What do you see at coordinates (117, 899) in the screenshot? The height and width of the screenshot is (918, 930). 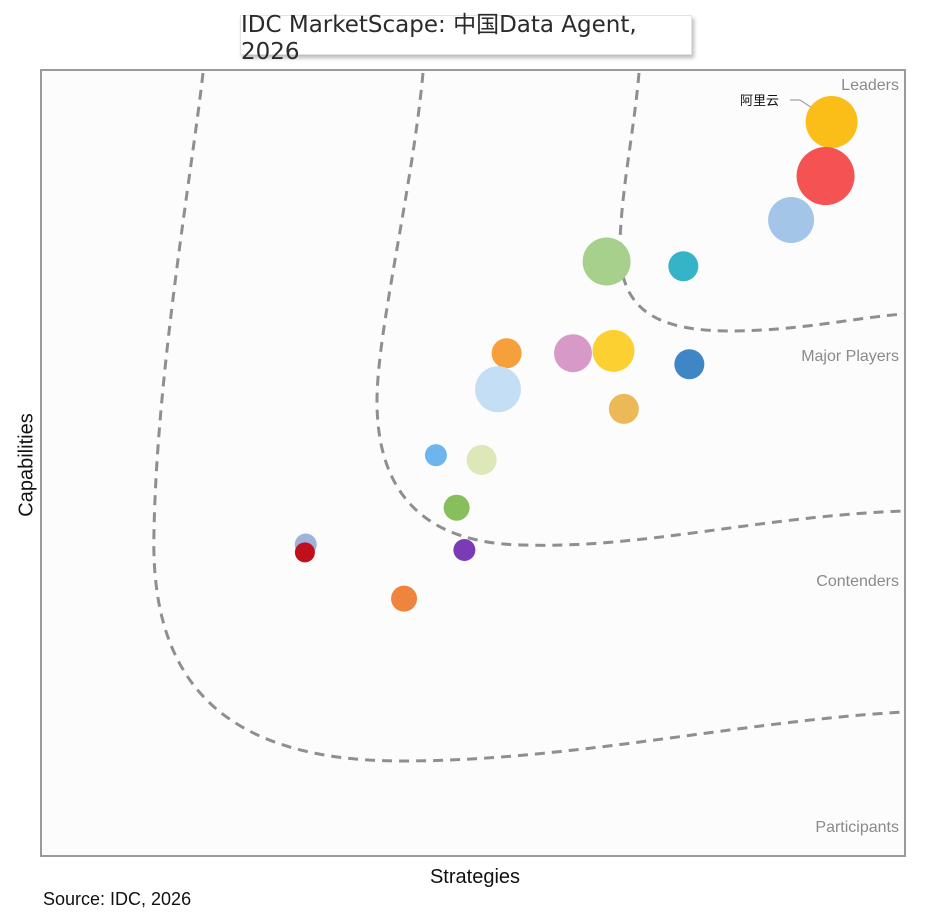 I see `source-note: Source: IDC, 2026` at bounding box center [117, 899].